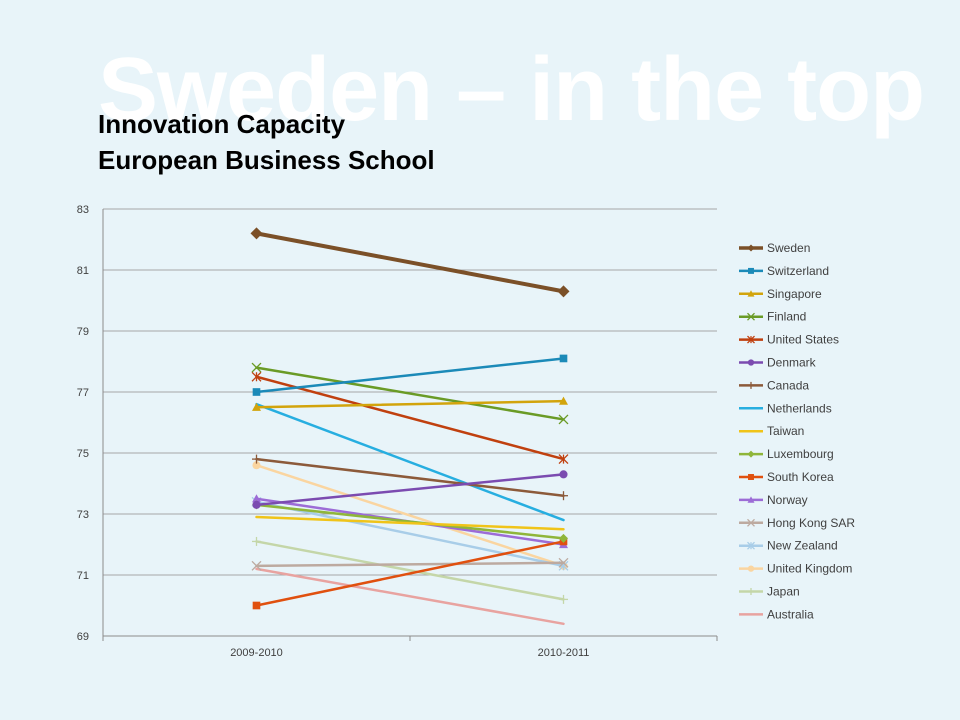  I want to click on chart-title-line-1: Innovation Capacity, so click(222, 124).